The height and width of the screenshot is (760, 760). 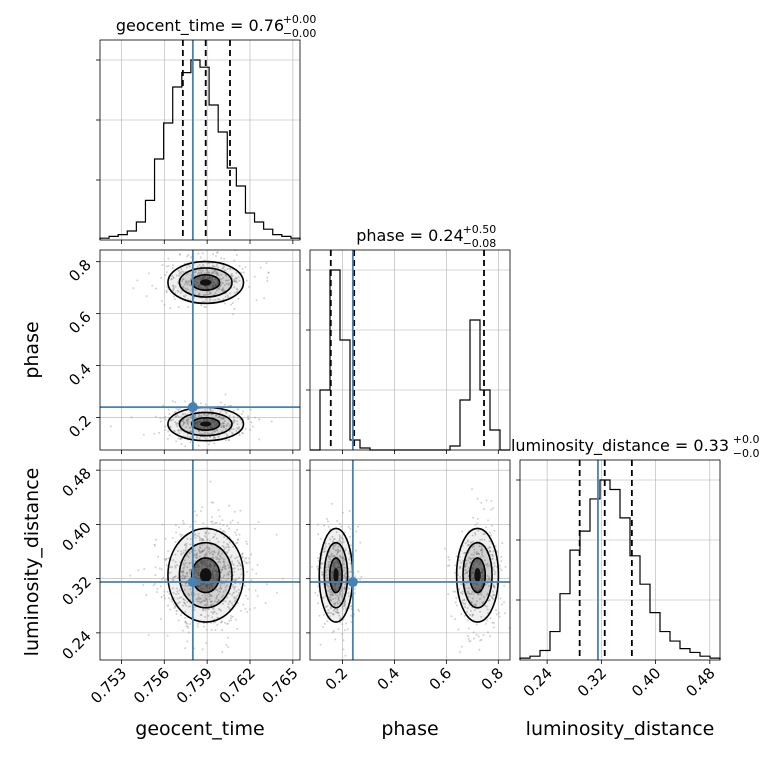 What do you see at coordinates (200, 149) in the screenshot?
I see `histogram-geocent_time` at bounding box center [200, 149].